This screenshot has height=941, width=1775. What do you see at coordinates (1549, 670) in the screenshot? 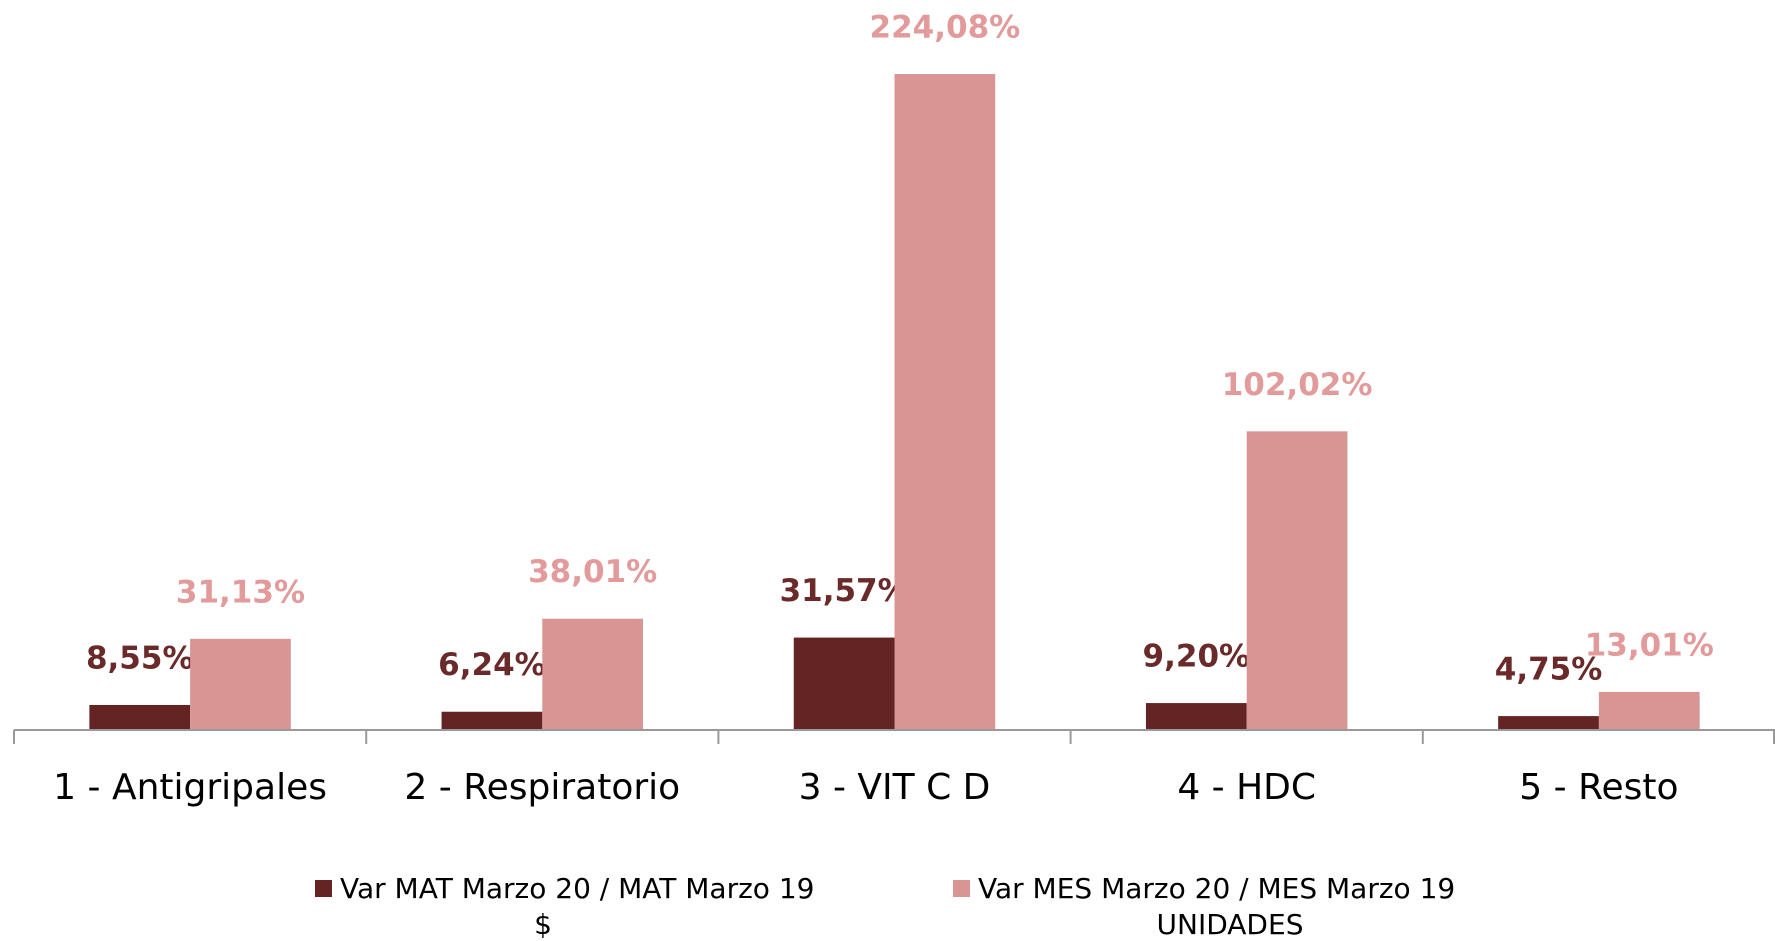
I see `value-label: 4,75%` at bounding box center [1549, 670].